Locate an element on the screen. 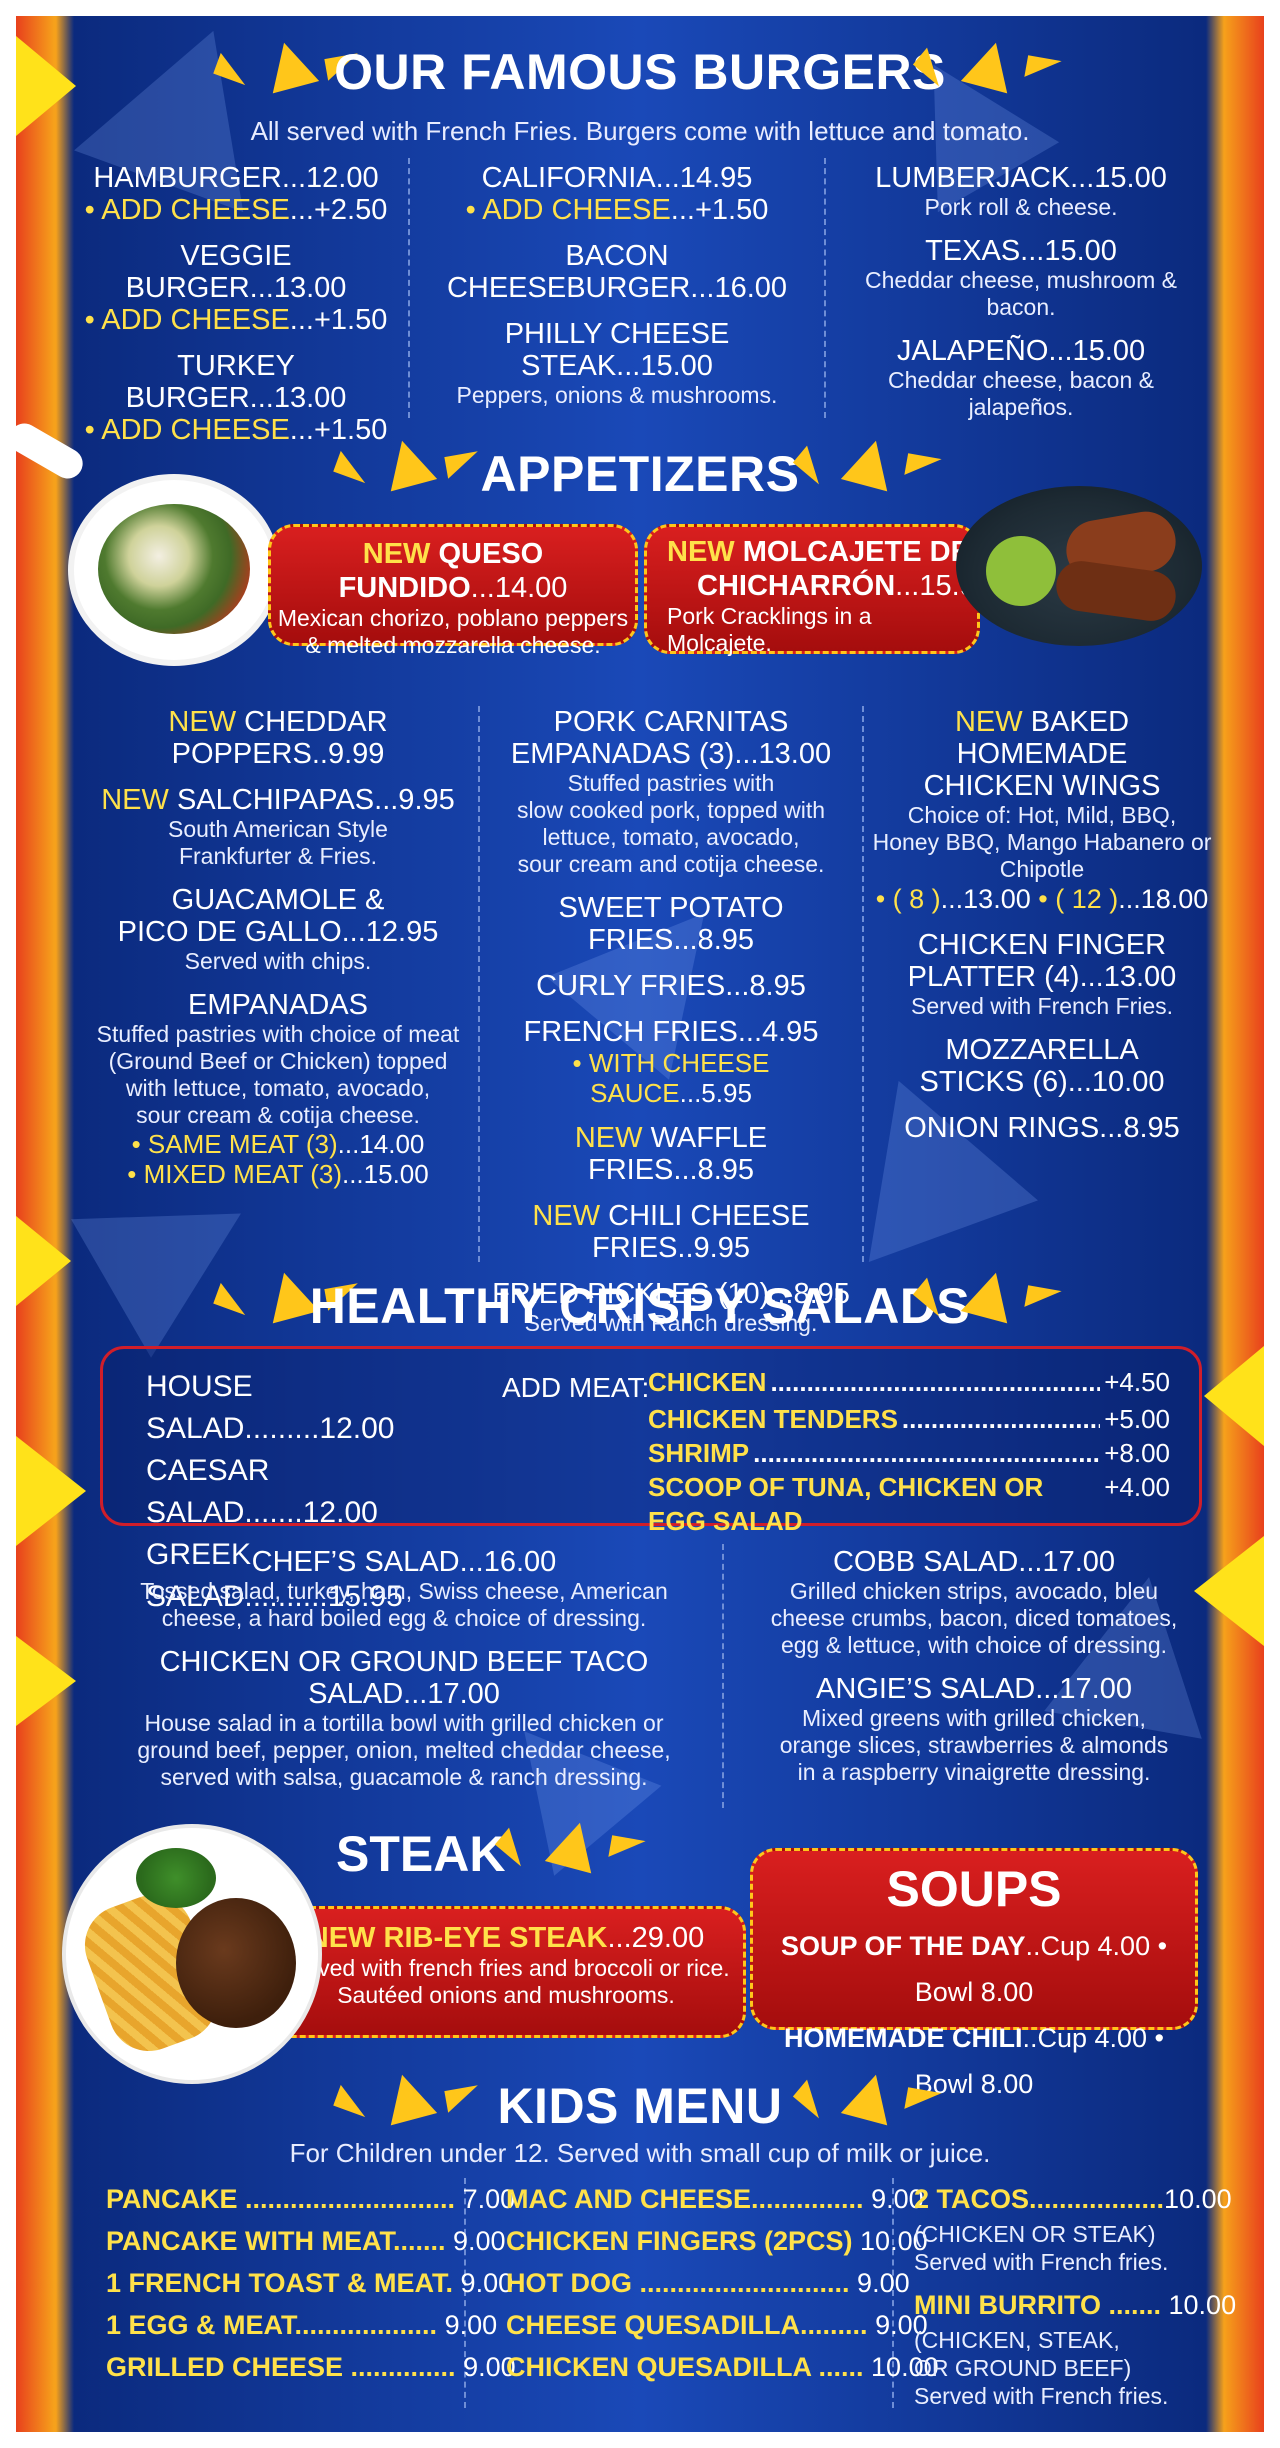 The image size is (1280, 2448). item-price: ...9.95 is located at coordinates (414, 800).